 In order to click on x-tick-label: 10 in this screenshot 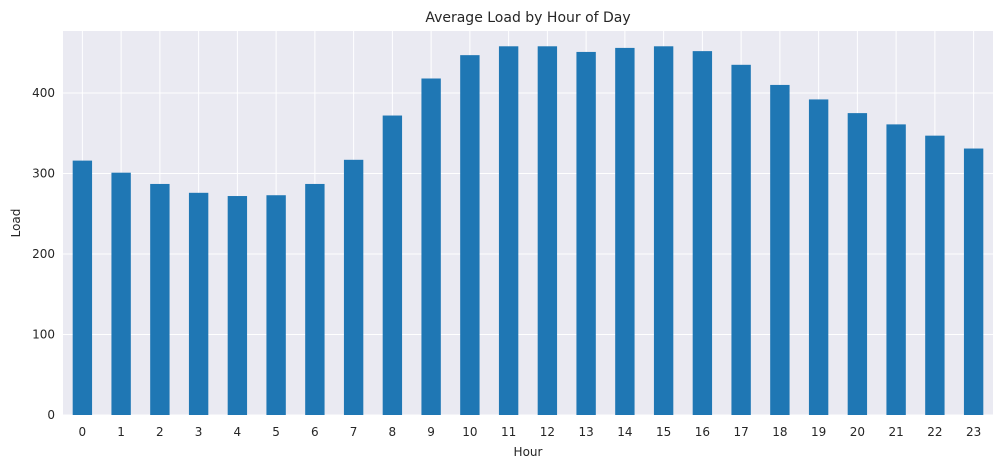, I will do `click(469, 432)`.